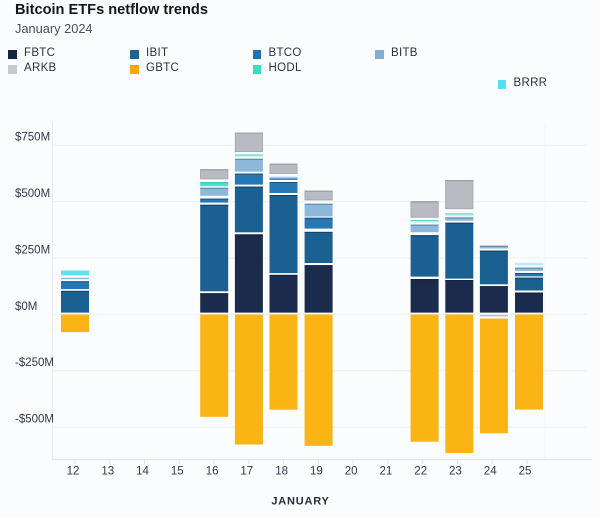 This screenshot has width=600, height=518. I want to click on svg-text: 25, so click(525, 472).